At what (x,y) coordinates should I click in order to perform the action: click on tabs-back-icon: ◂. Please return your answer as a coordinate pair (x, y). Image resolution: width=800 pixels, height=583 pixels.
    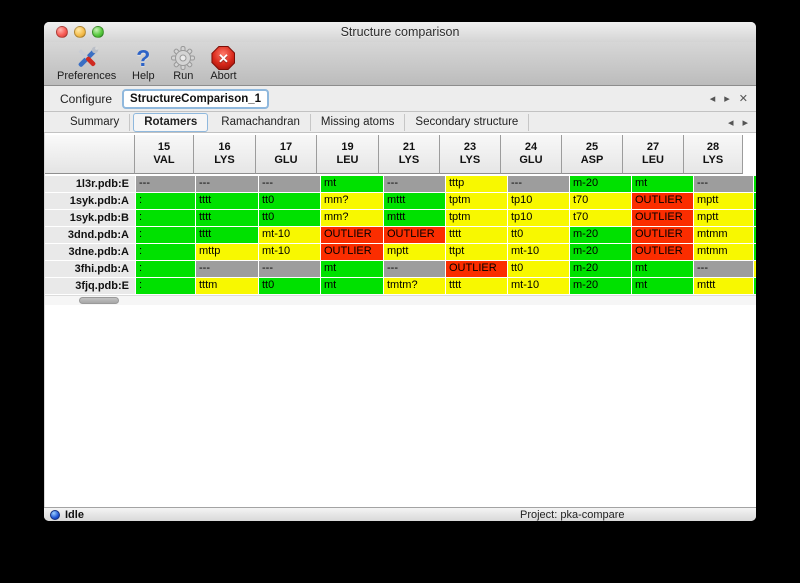
    Looking at the image, I should click on (730, 122).